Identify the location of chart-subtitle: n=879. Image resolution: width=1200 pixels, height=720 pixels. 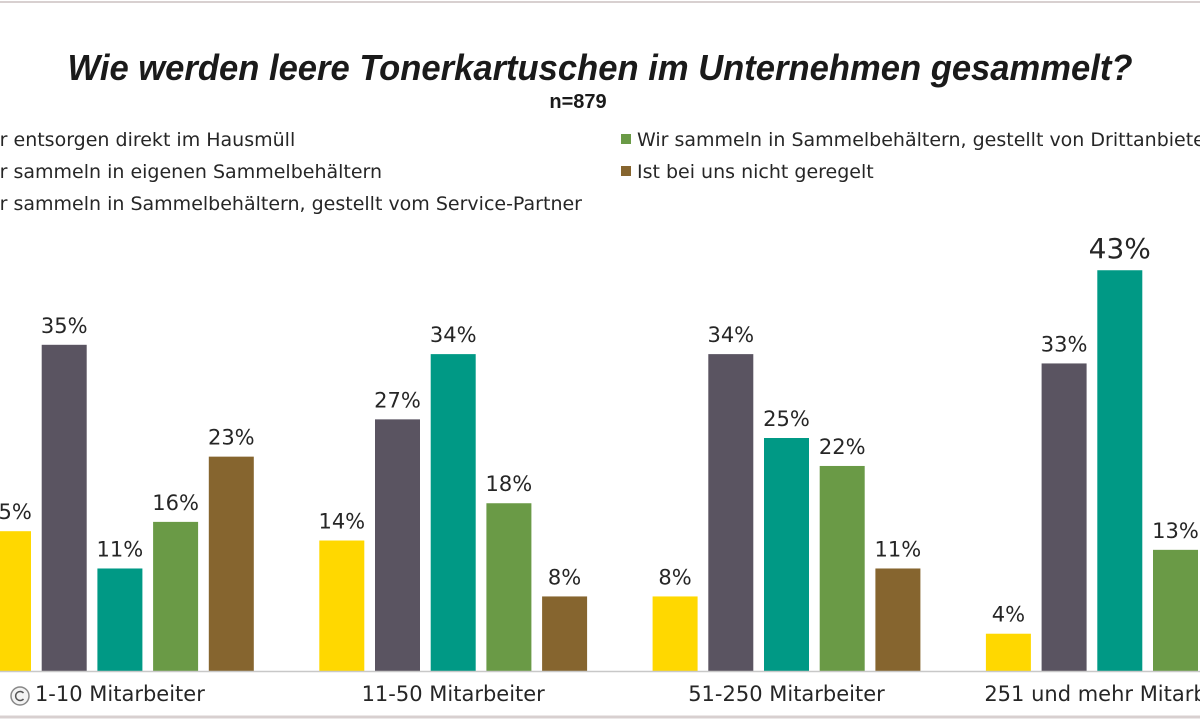
(577, 102).